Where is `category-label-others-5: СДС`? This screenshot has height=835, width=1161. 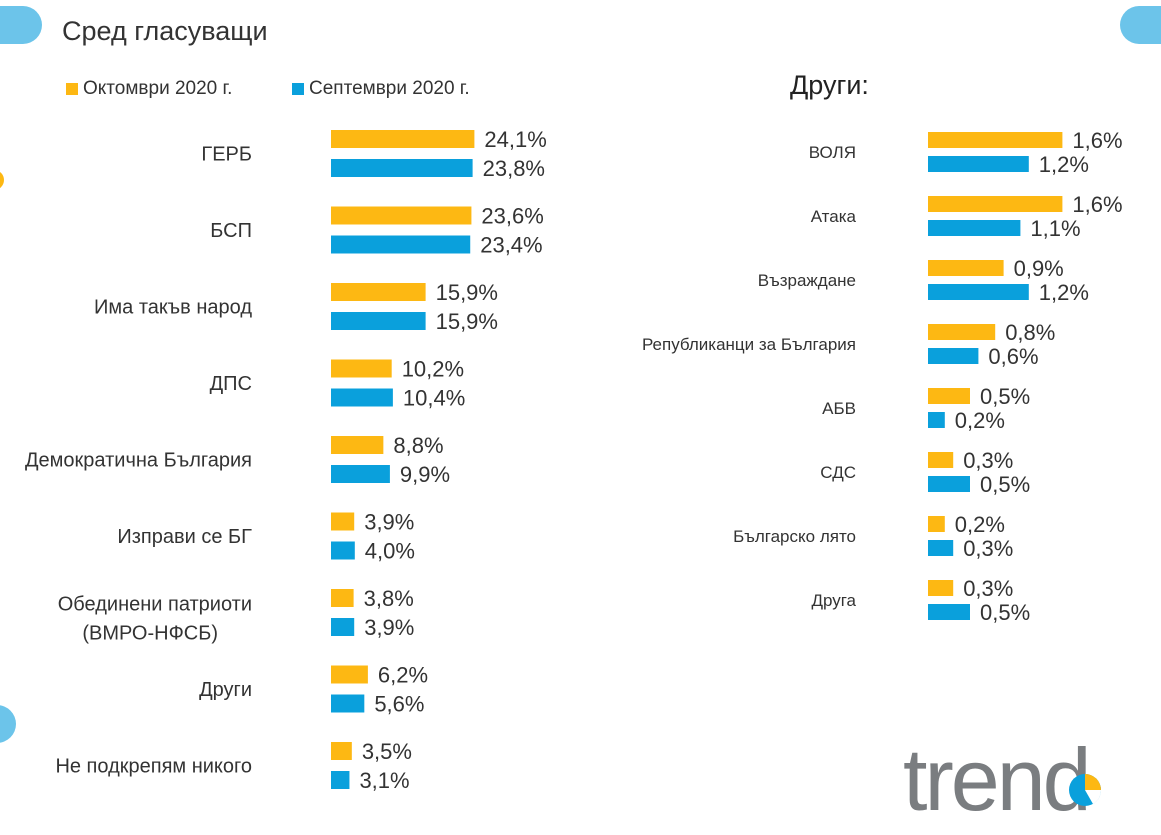
category-label-others-5: СДС is located at coordinates (838, 472).